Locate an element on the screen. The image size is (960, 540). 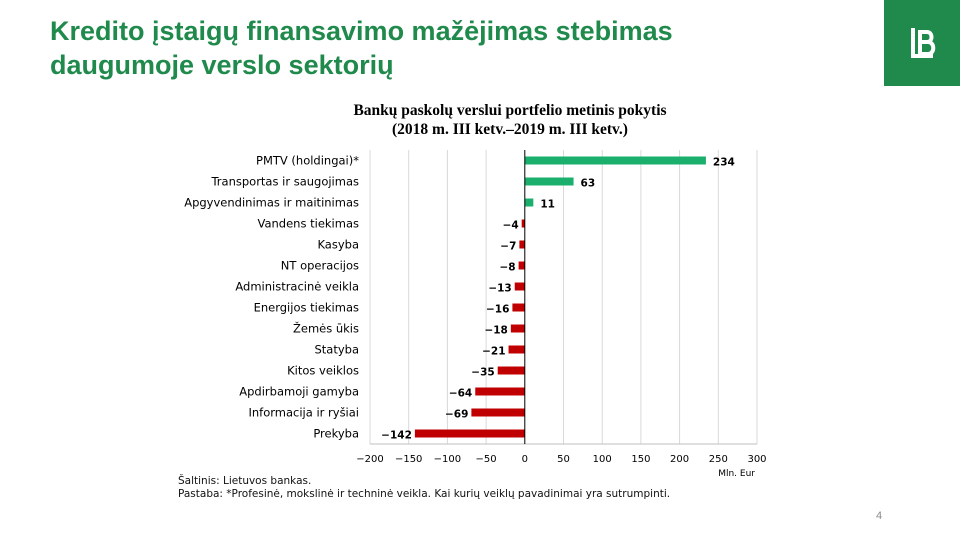
x-tick-label: 150 is located at coordinates (640, 459).